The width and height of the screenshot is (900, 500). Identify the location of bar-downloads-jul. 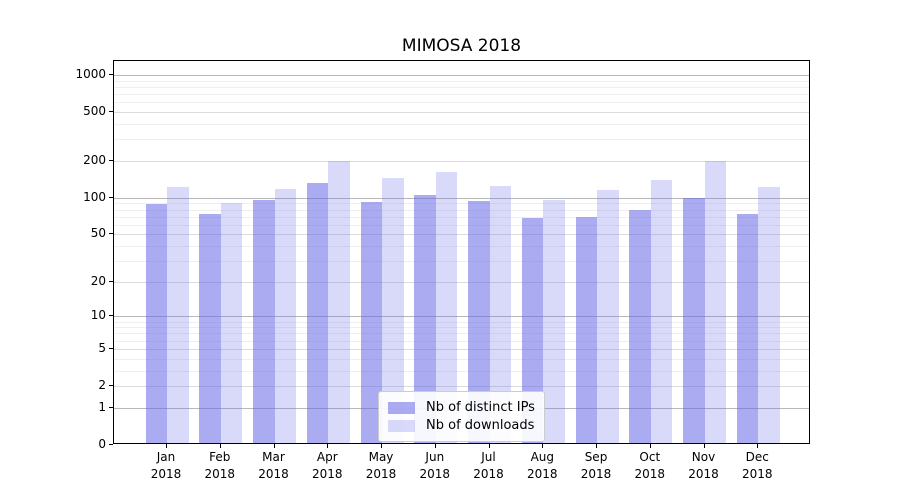
(500, 314).